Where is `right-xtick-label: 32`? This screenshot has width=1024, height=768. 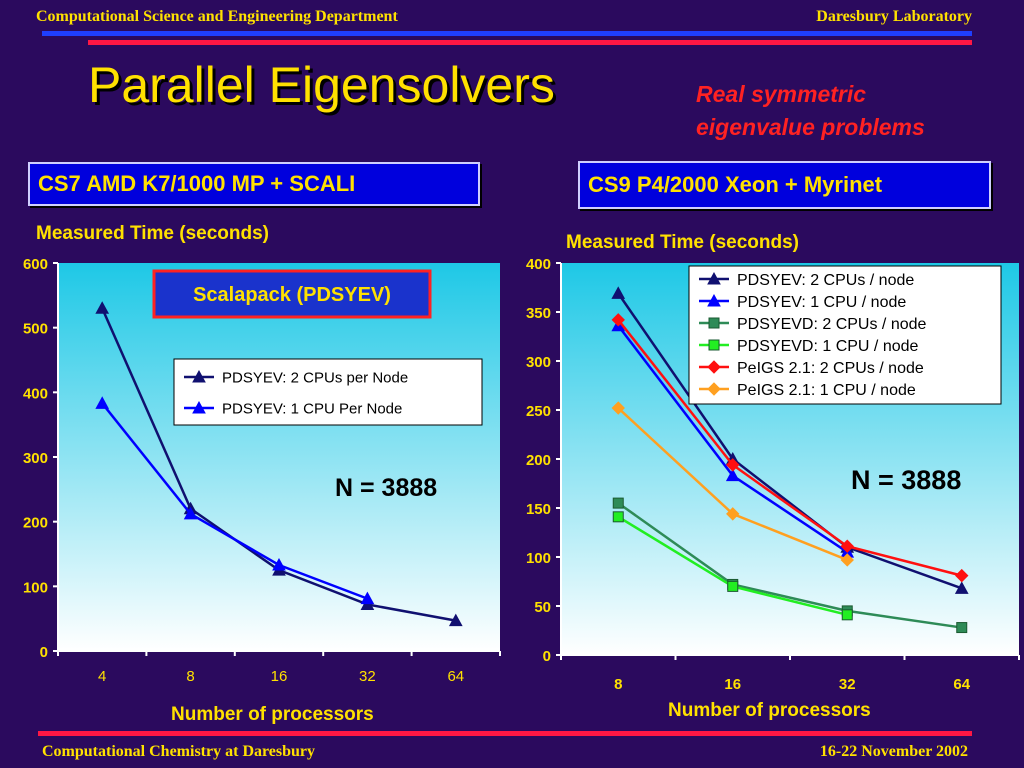
right-xtick-label: 32 is located at coordinates (847, 684).